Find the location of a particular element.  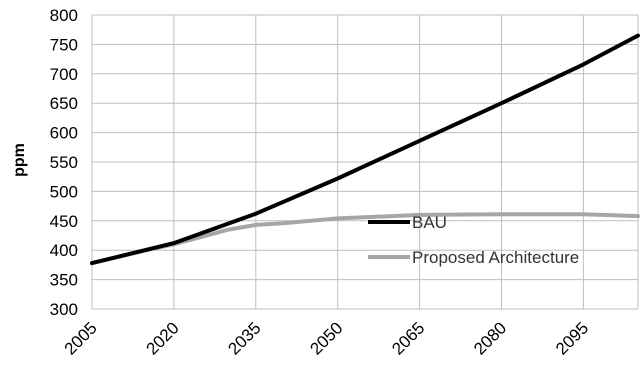

y-tick-label: 650 is located at coordinates (64, 103).